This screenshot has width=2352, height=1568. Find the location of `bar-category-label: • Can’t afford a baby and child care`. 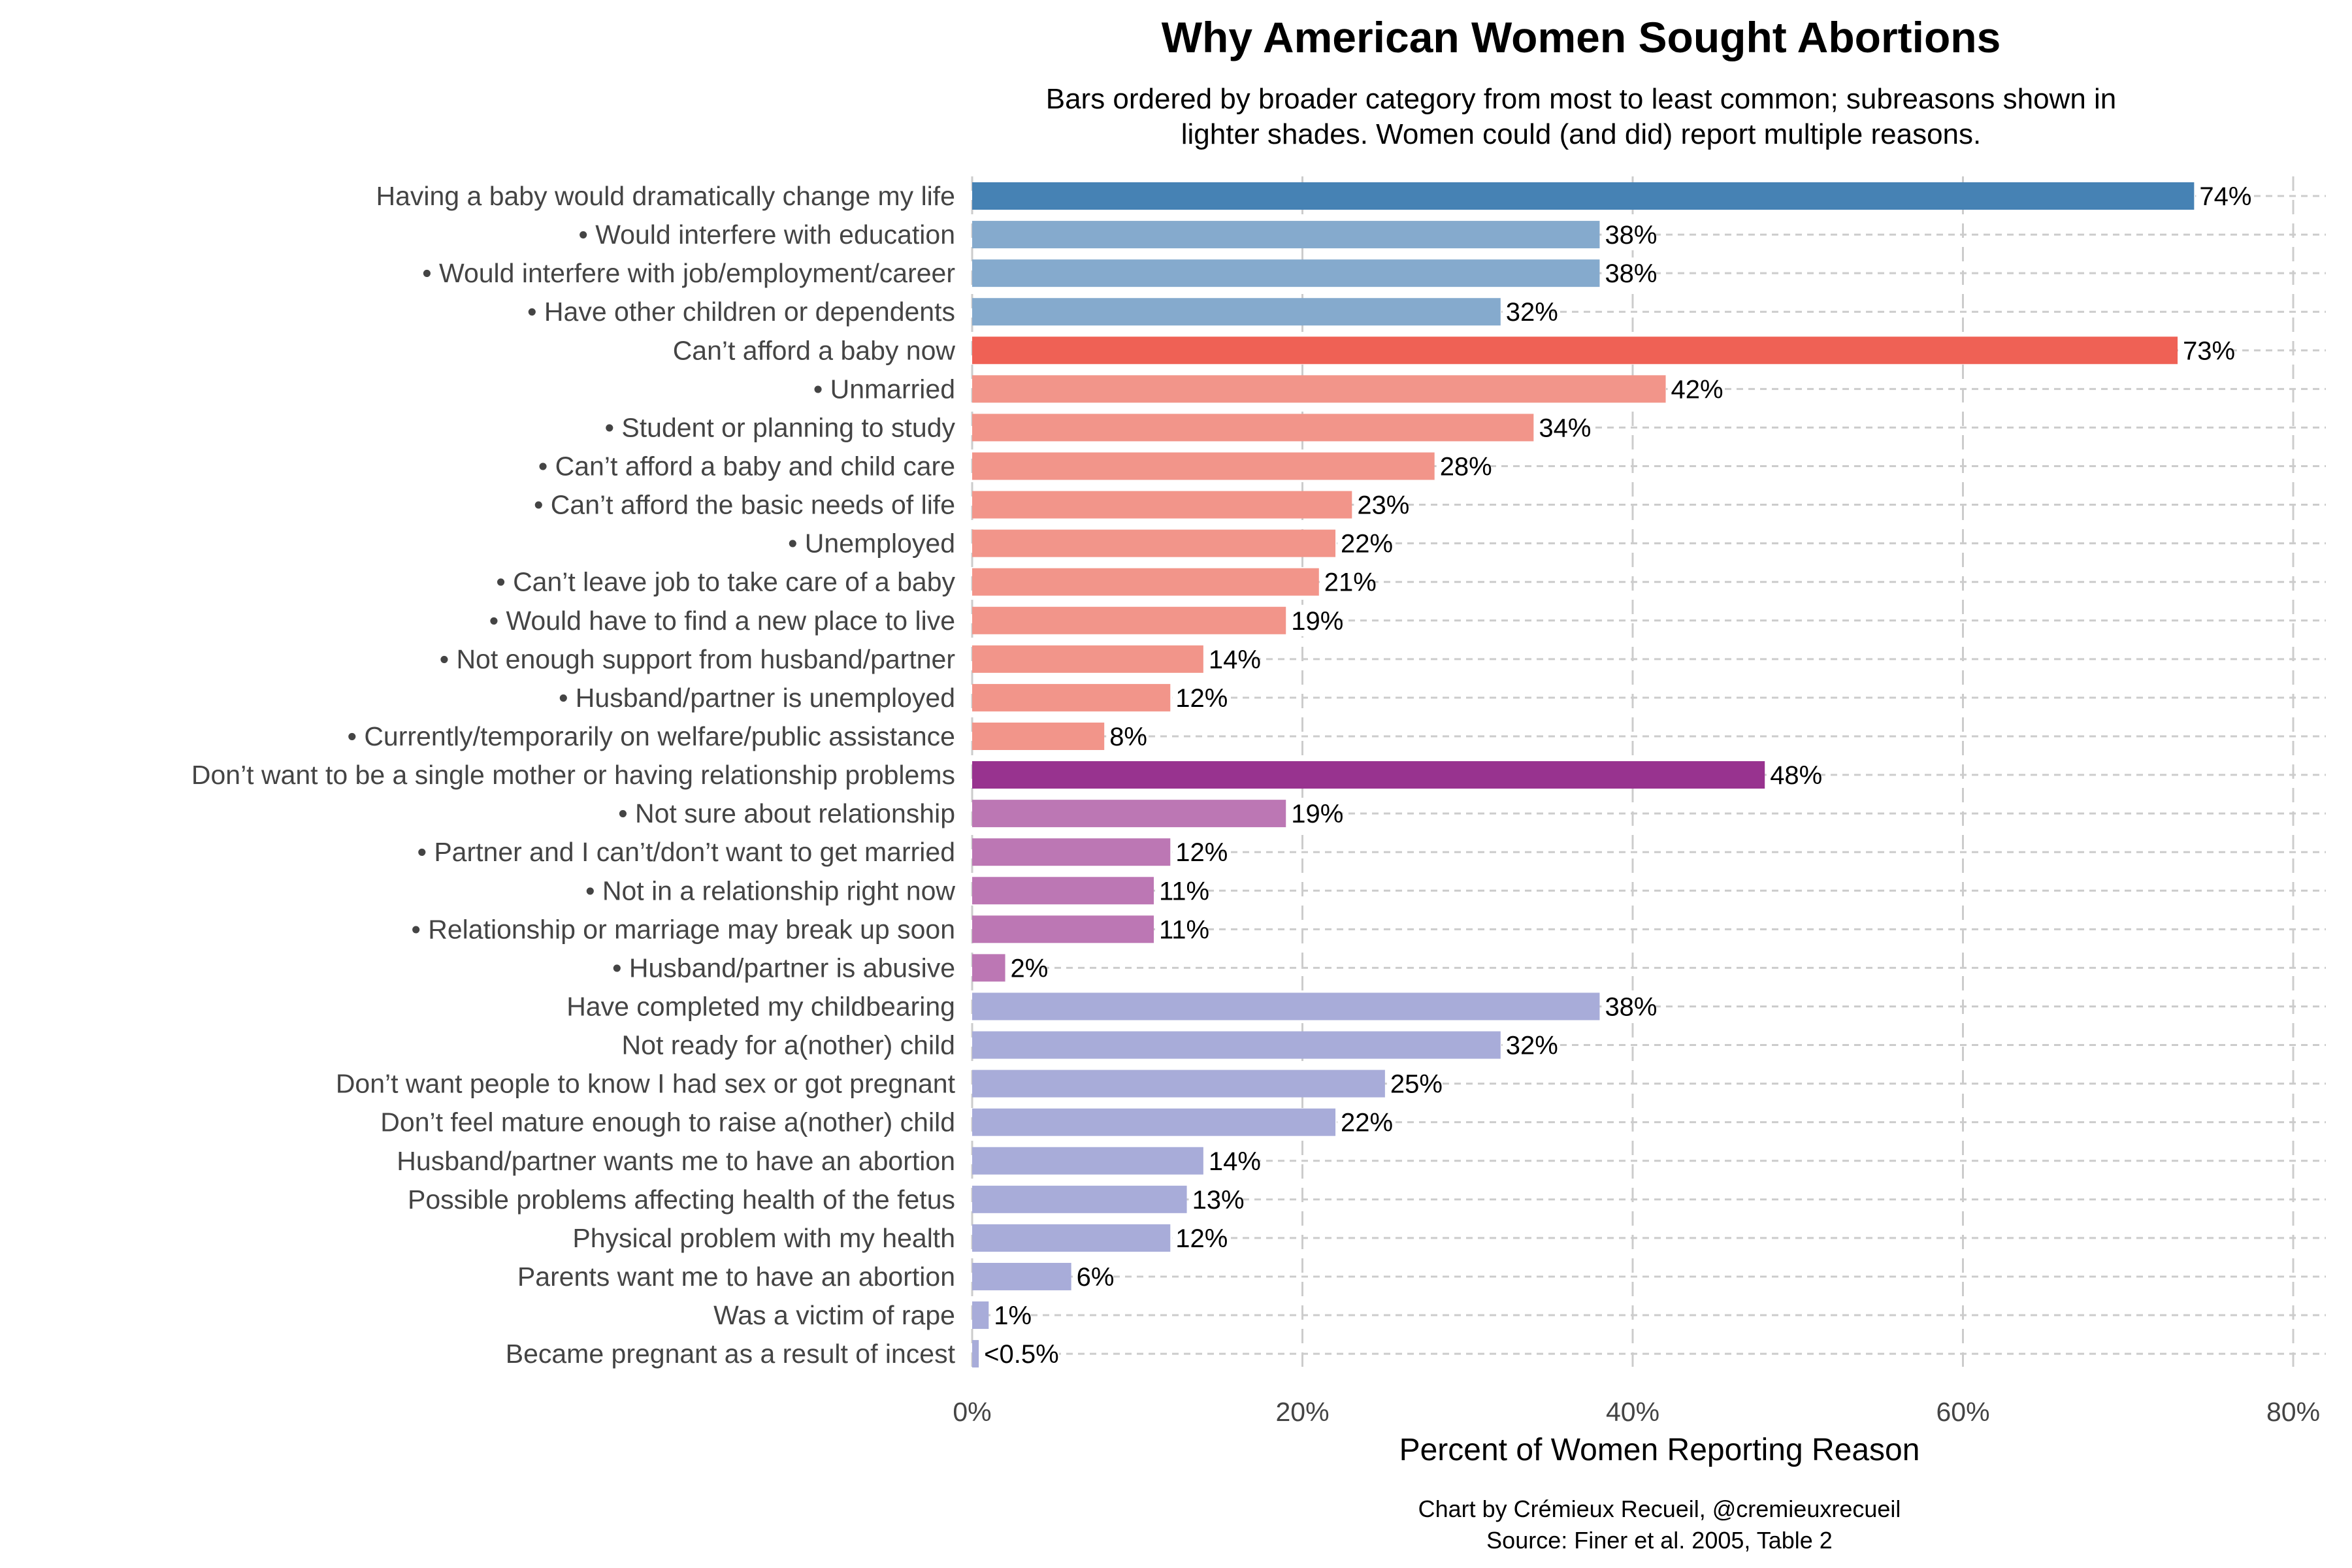

bar-category-label: • Can’t afford a baby and child care is located at coordinates (746, 466).